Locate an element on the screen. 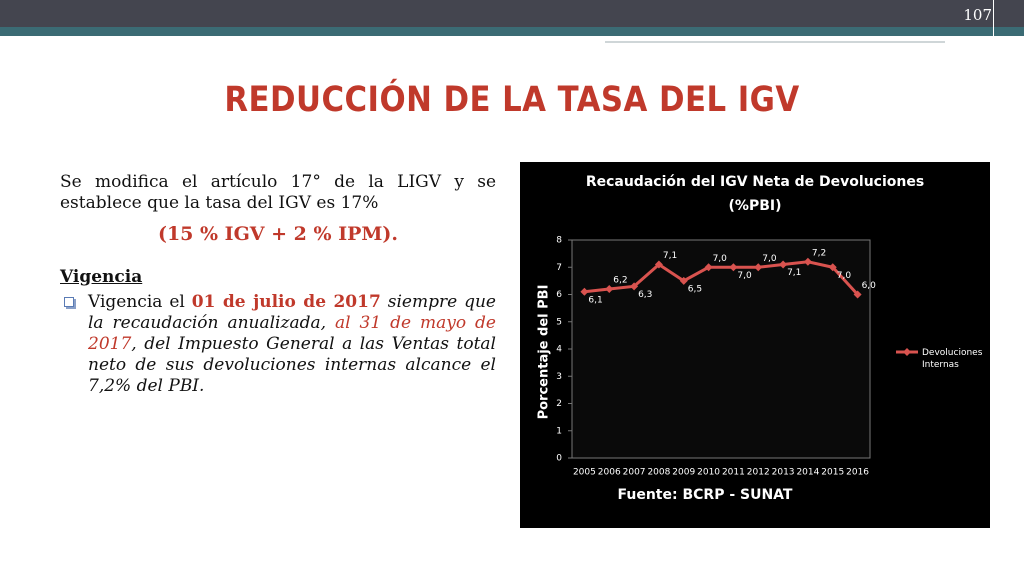 The height and width of the screenshot is (576, 1024). value-label: 6,3 is located at coordinates (645, 295).